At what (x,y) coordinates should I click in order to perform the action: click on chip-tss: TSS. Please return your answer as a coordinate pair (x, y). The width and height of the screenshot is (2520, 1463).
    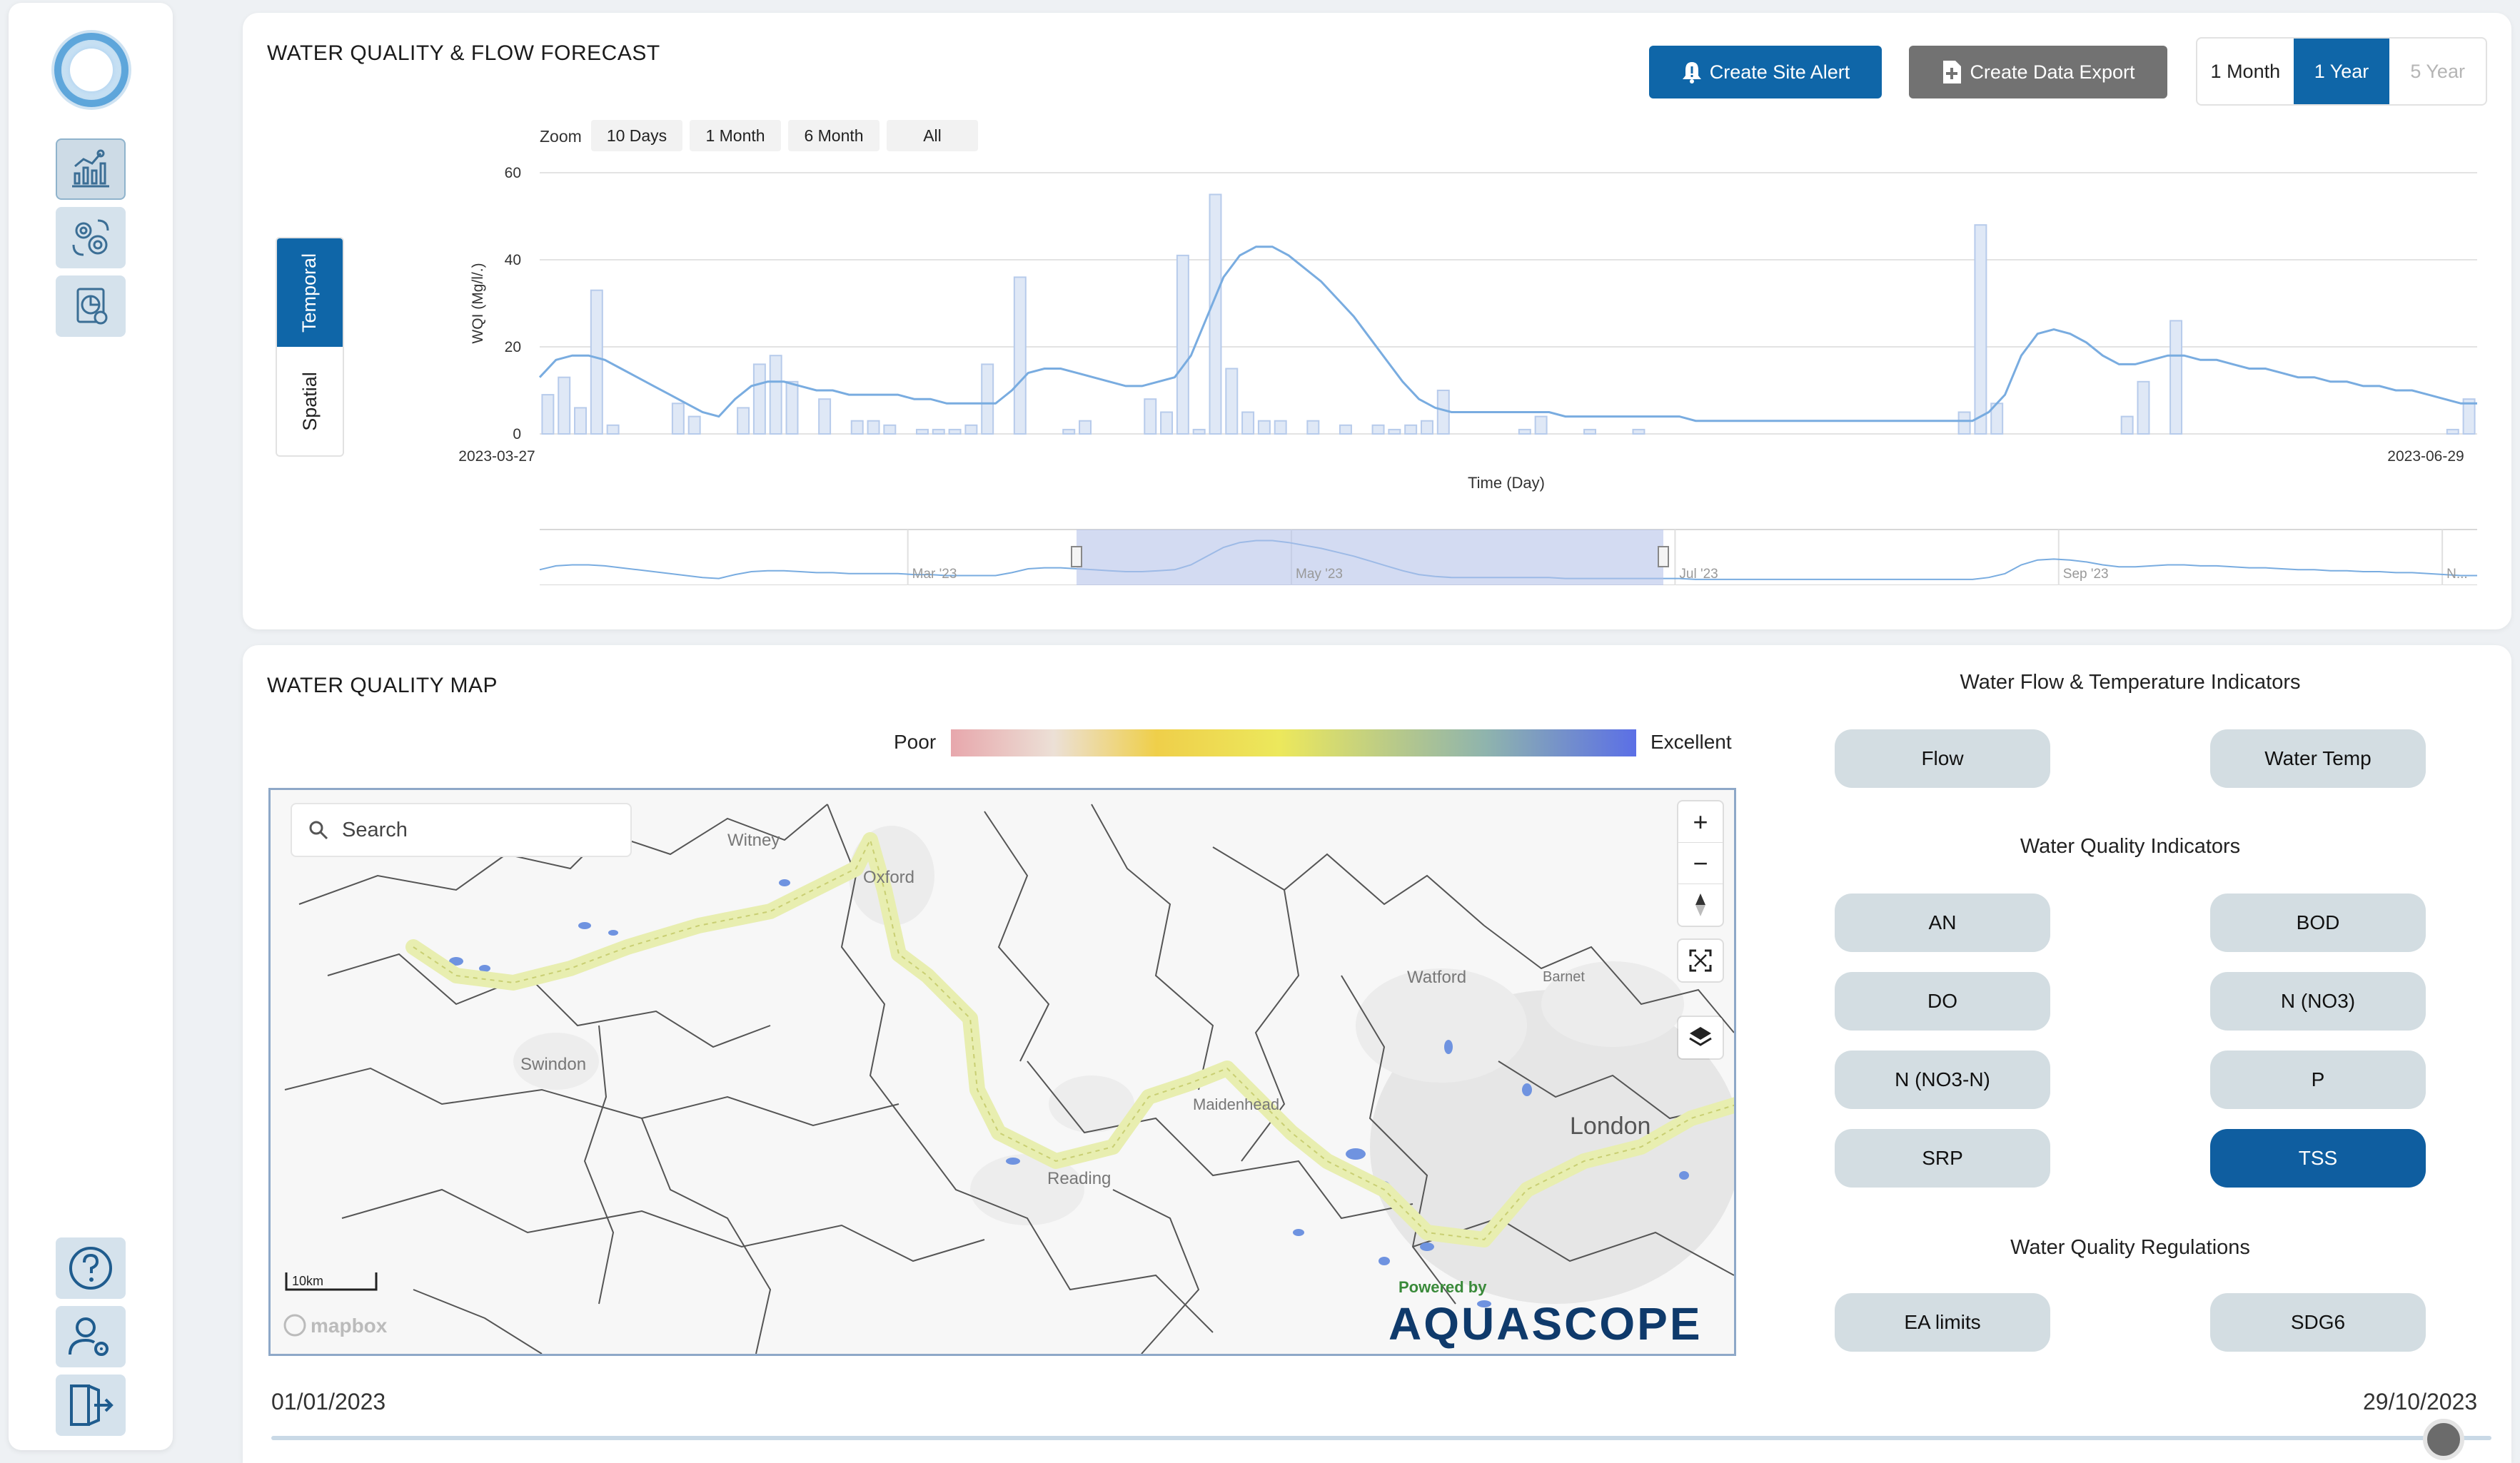
    Looking at the image, I should click on (2318, 1158).